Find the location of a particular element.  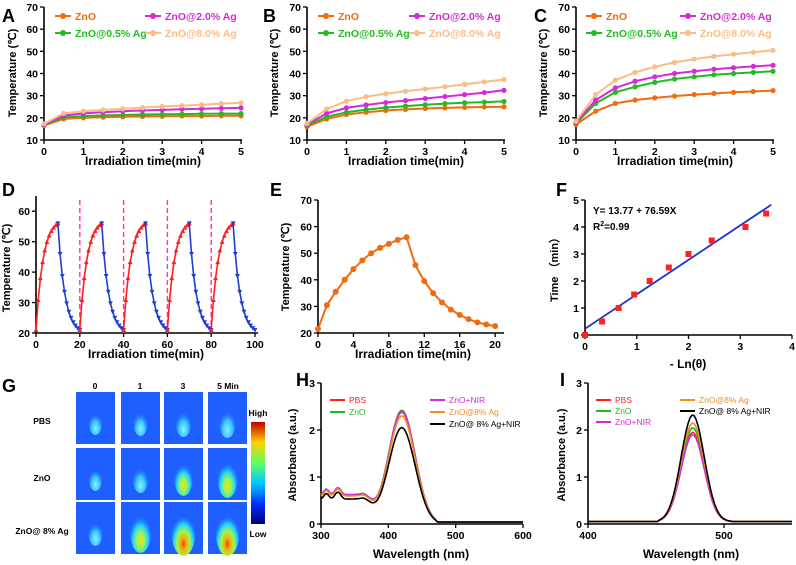

legend-label: ZnO is located at coordinates (348, 17).